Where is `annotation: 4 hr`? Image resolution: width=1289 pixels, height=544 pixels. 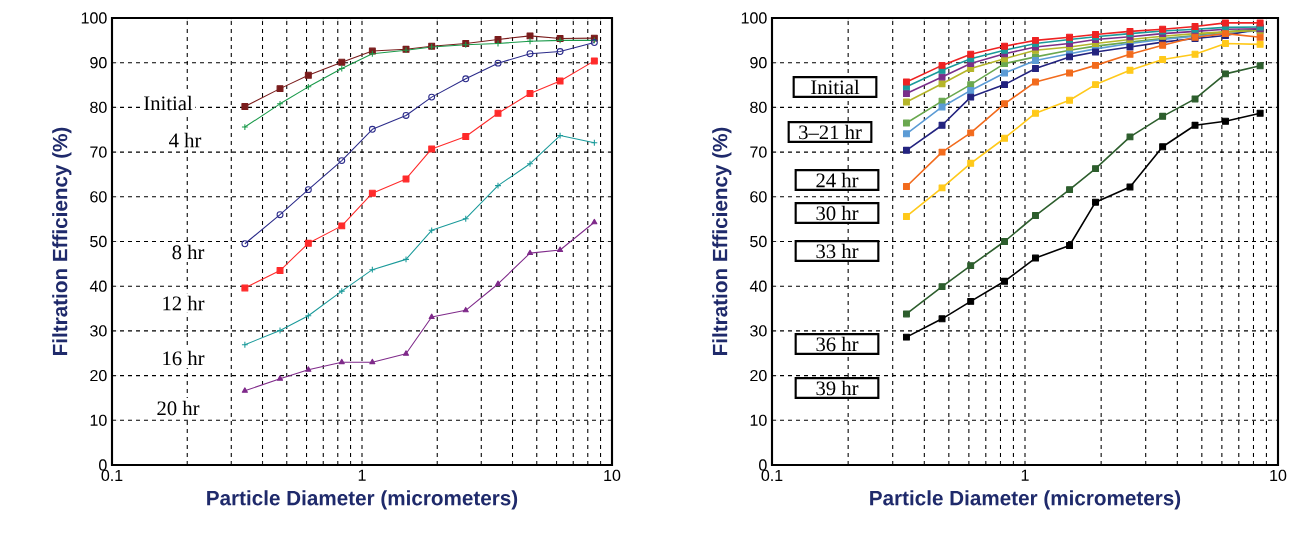
annotation: 4 hr is located at coordinates (185, 140).